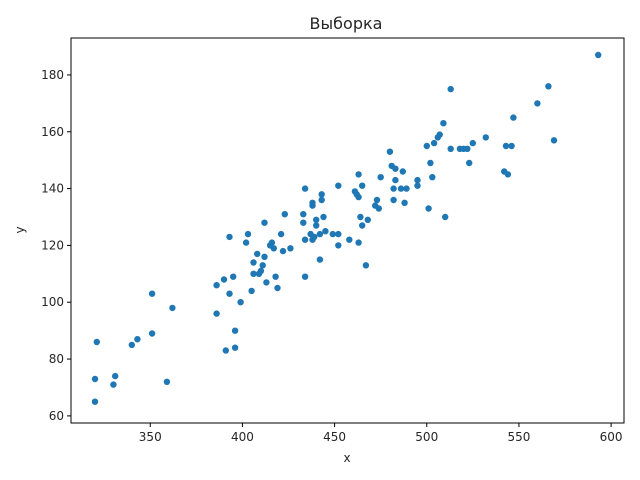 The width and height of the screenshot is (640, 480). What do you see at coordinates (52, 302) in the screenshot?
I see `y-tick-label: 100` at bounding box center [52, 302].